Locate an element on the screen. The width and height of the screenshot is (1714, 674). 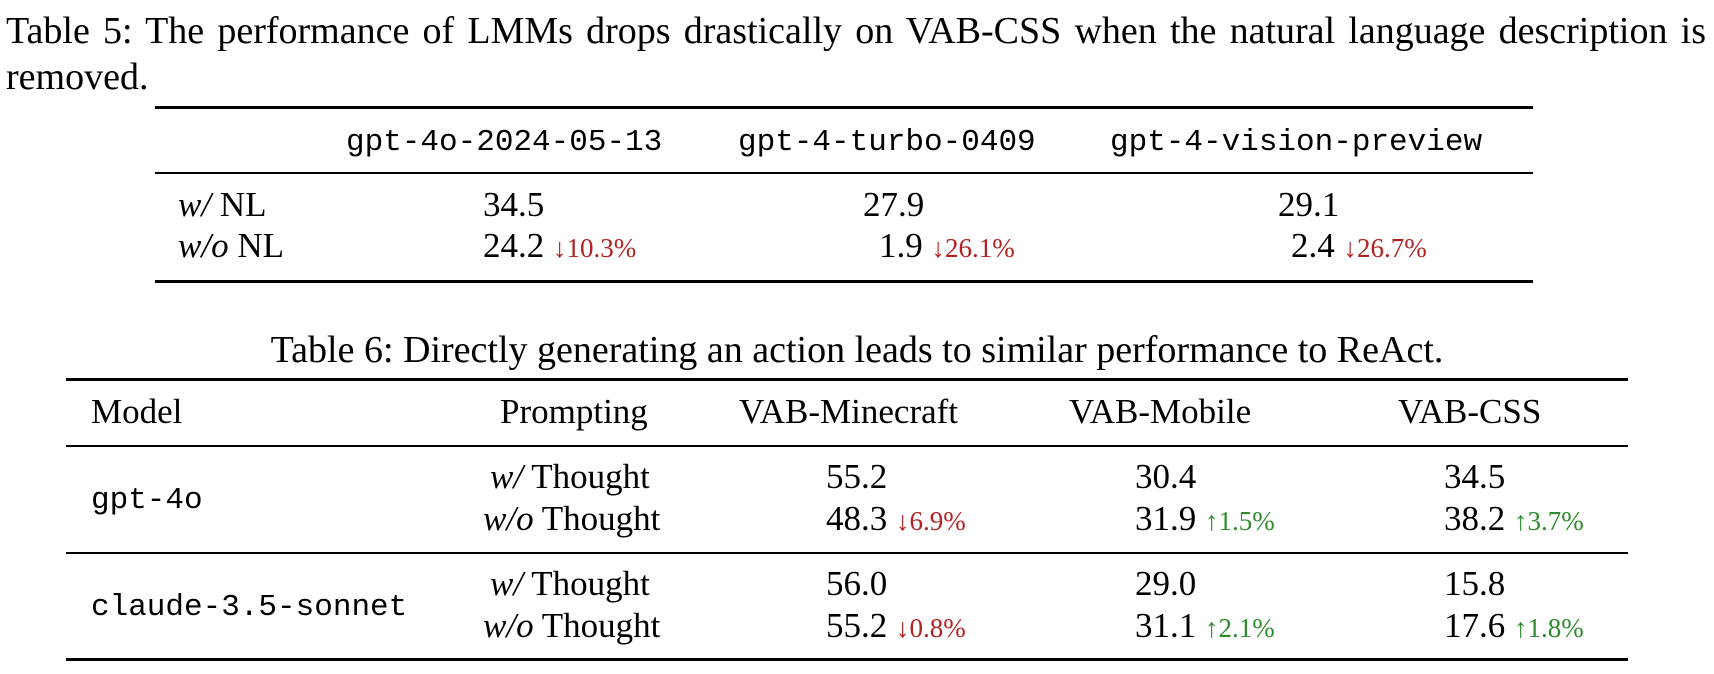
table5-cell-value: 34.5 is located at coordinates (514, 204).